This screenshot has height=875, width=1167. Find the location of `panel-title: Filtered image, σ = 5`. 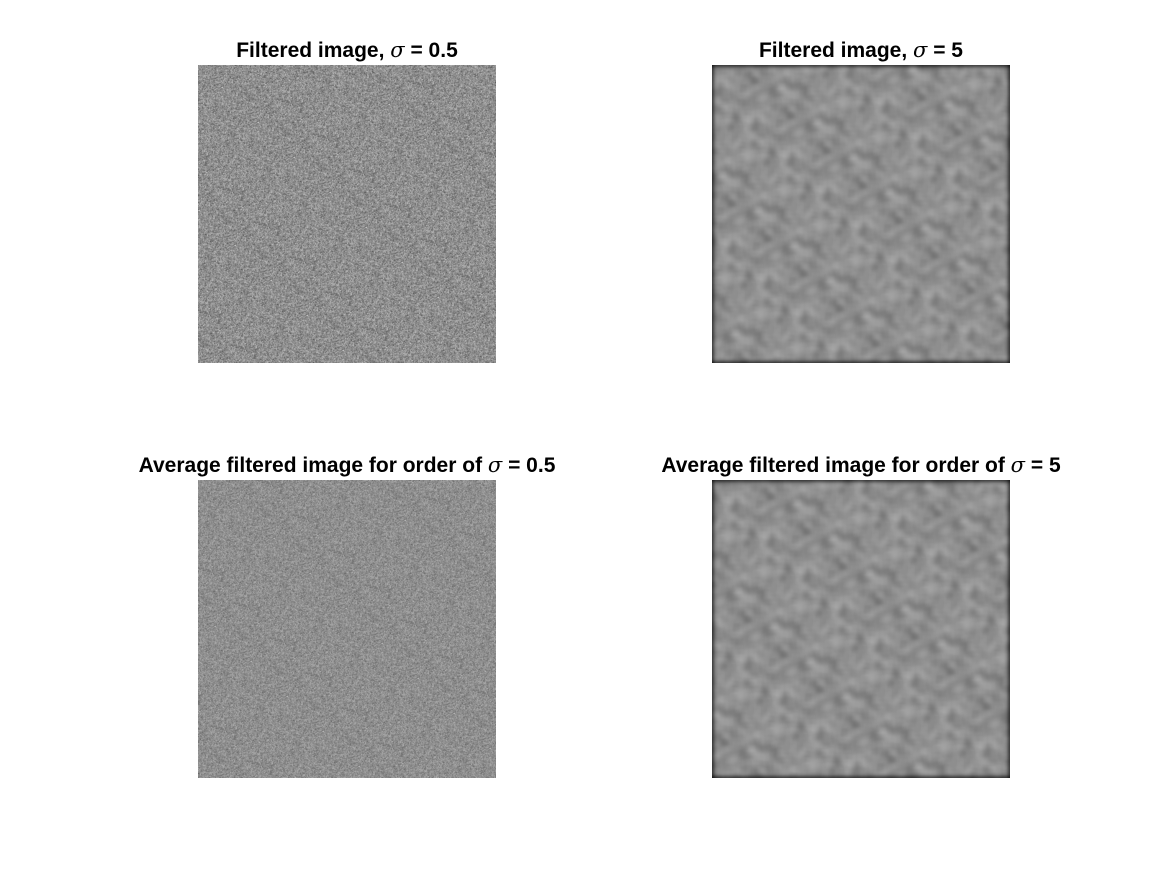

panel-title: Filtered image, σ = 5 is located at coordinates (861, 50).